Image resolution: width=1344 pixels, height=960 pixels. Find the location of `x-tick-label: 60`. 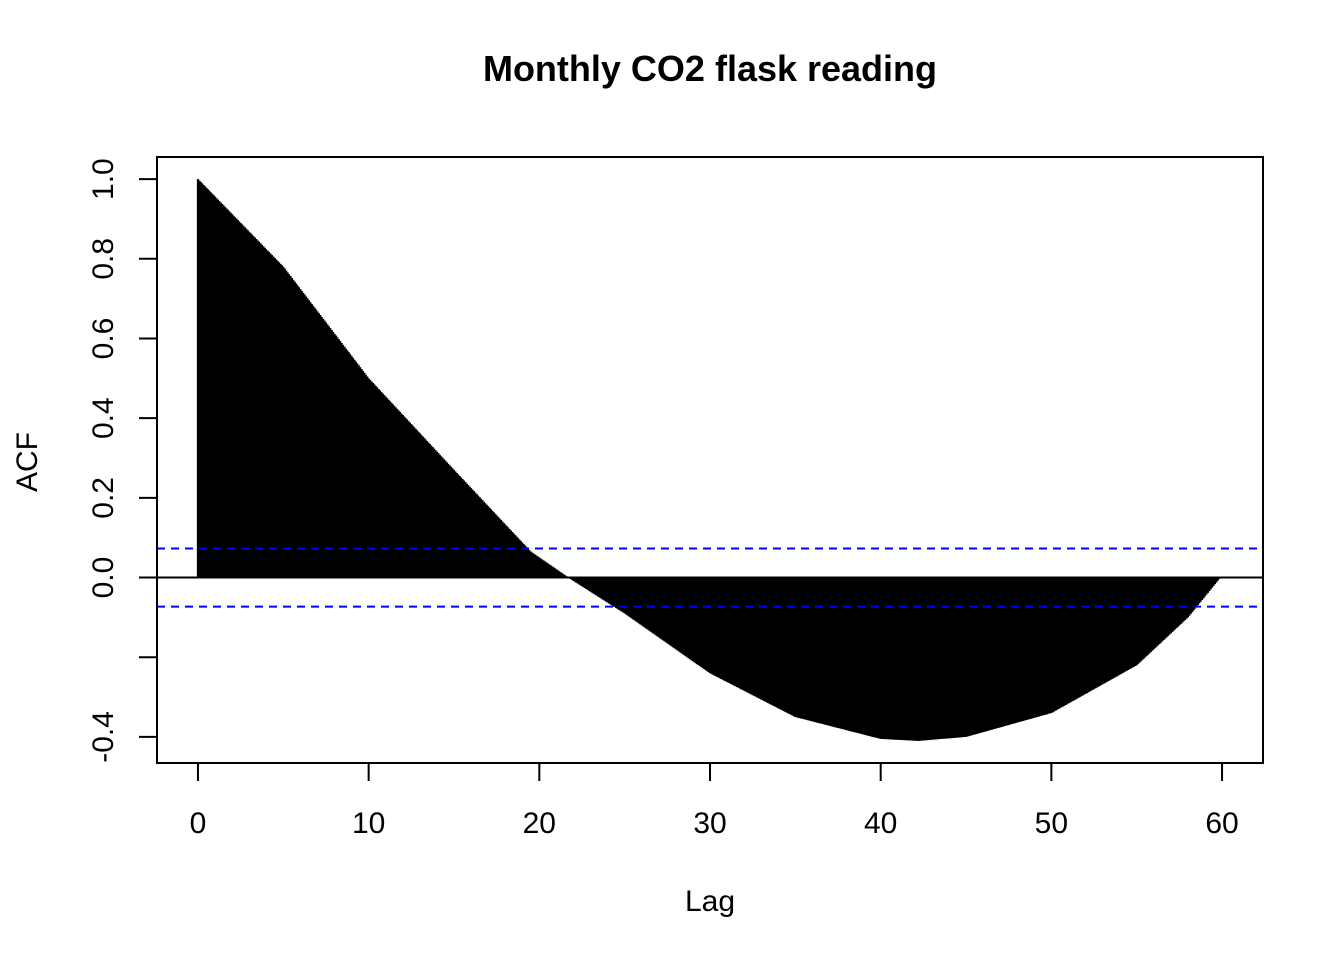

x-tick-label: 60 is located at coordinates (1221, 823).